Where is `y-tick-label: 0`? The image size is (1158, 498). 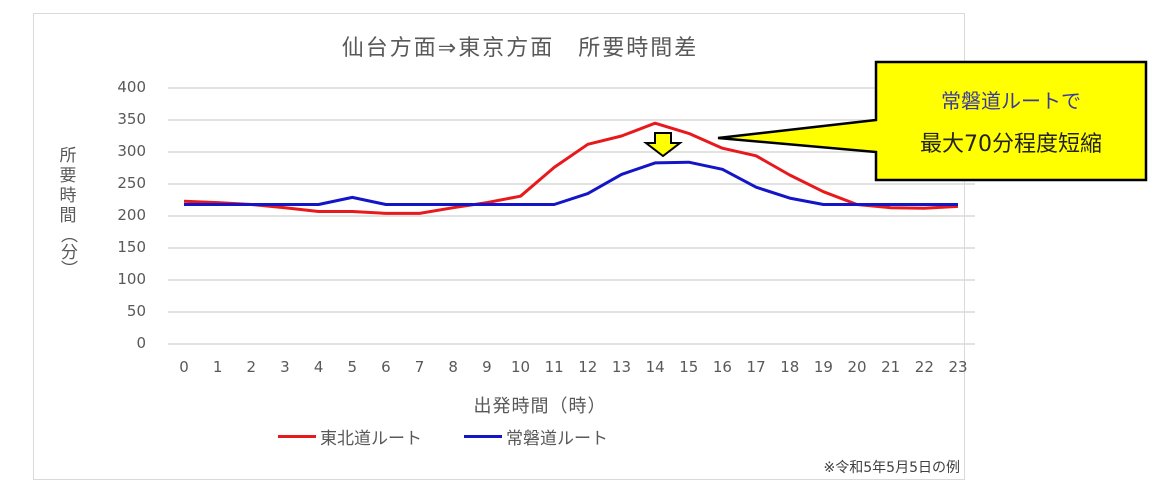
y-tick-label: 0 is located at coordinates (141, 343).